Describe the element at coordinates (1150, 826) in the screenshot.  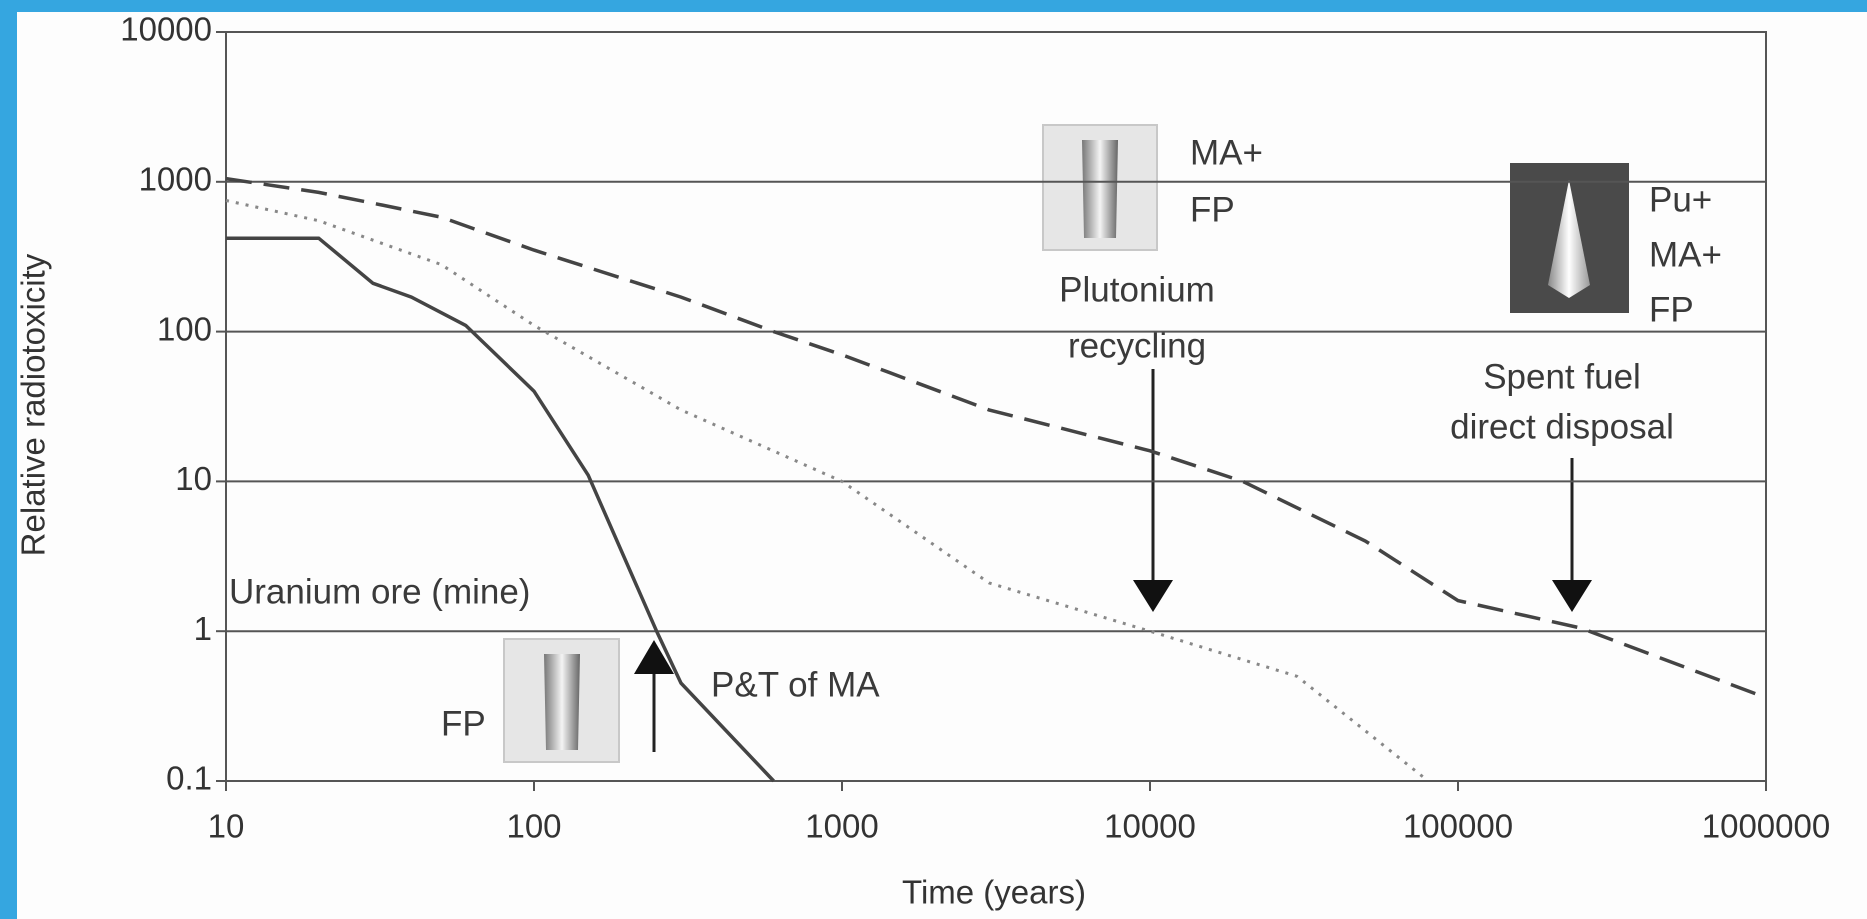
I see `x-tick-label: 10000` at that location.